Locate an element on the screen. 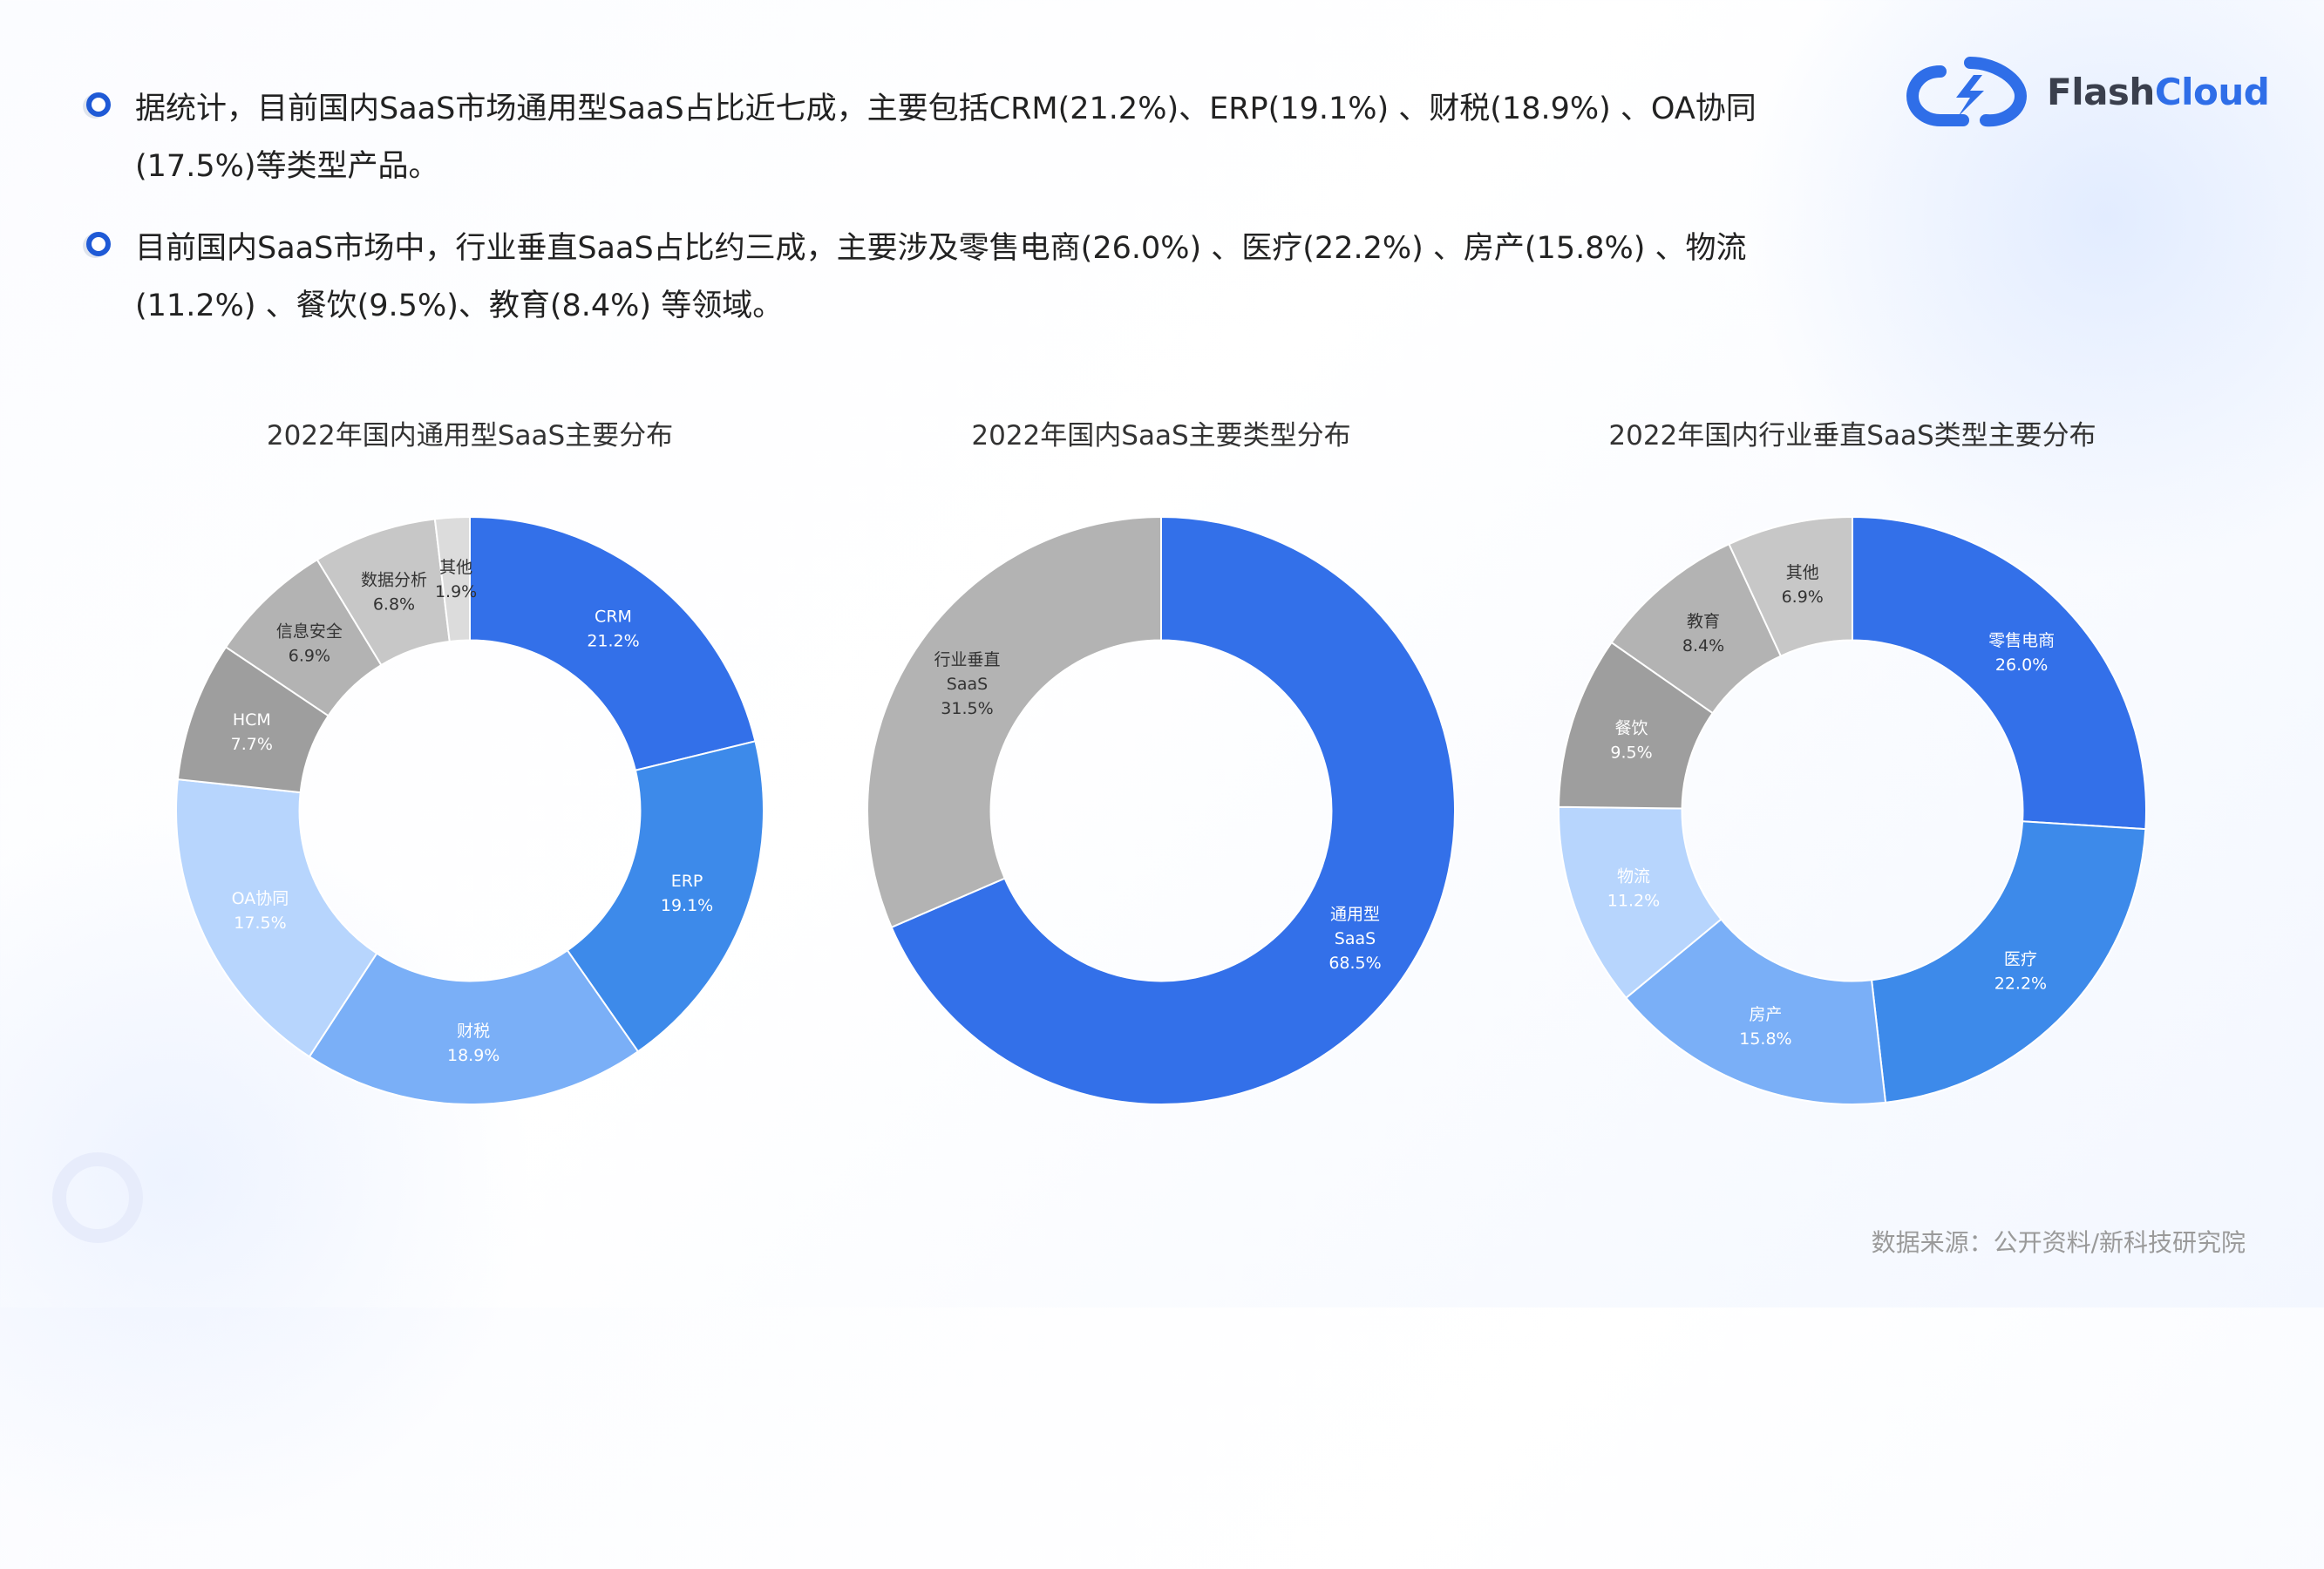 This screenshot has width=2324, height=1569. donut-slice-label-5: 信息安全 6.9% is located at coordinates (309, 644).